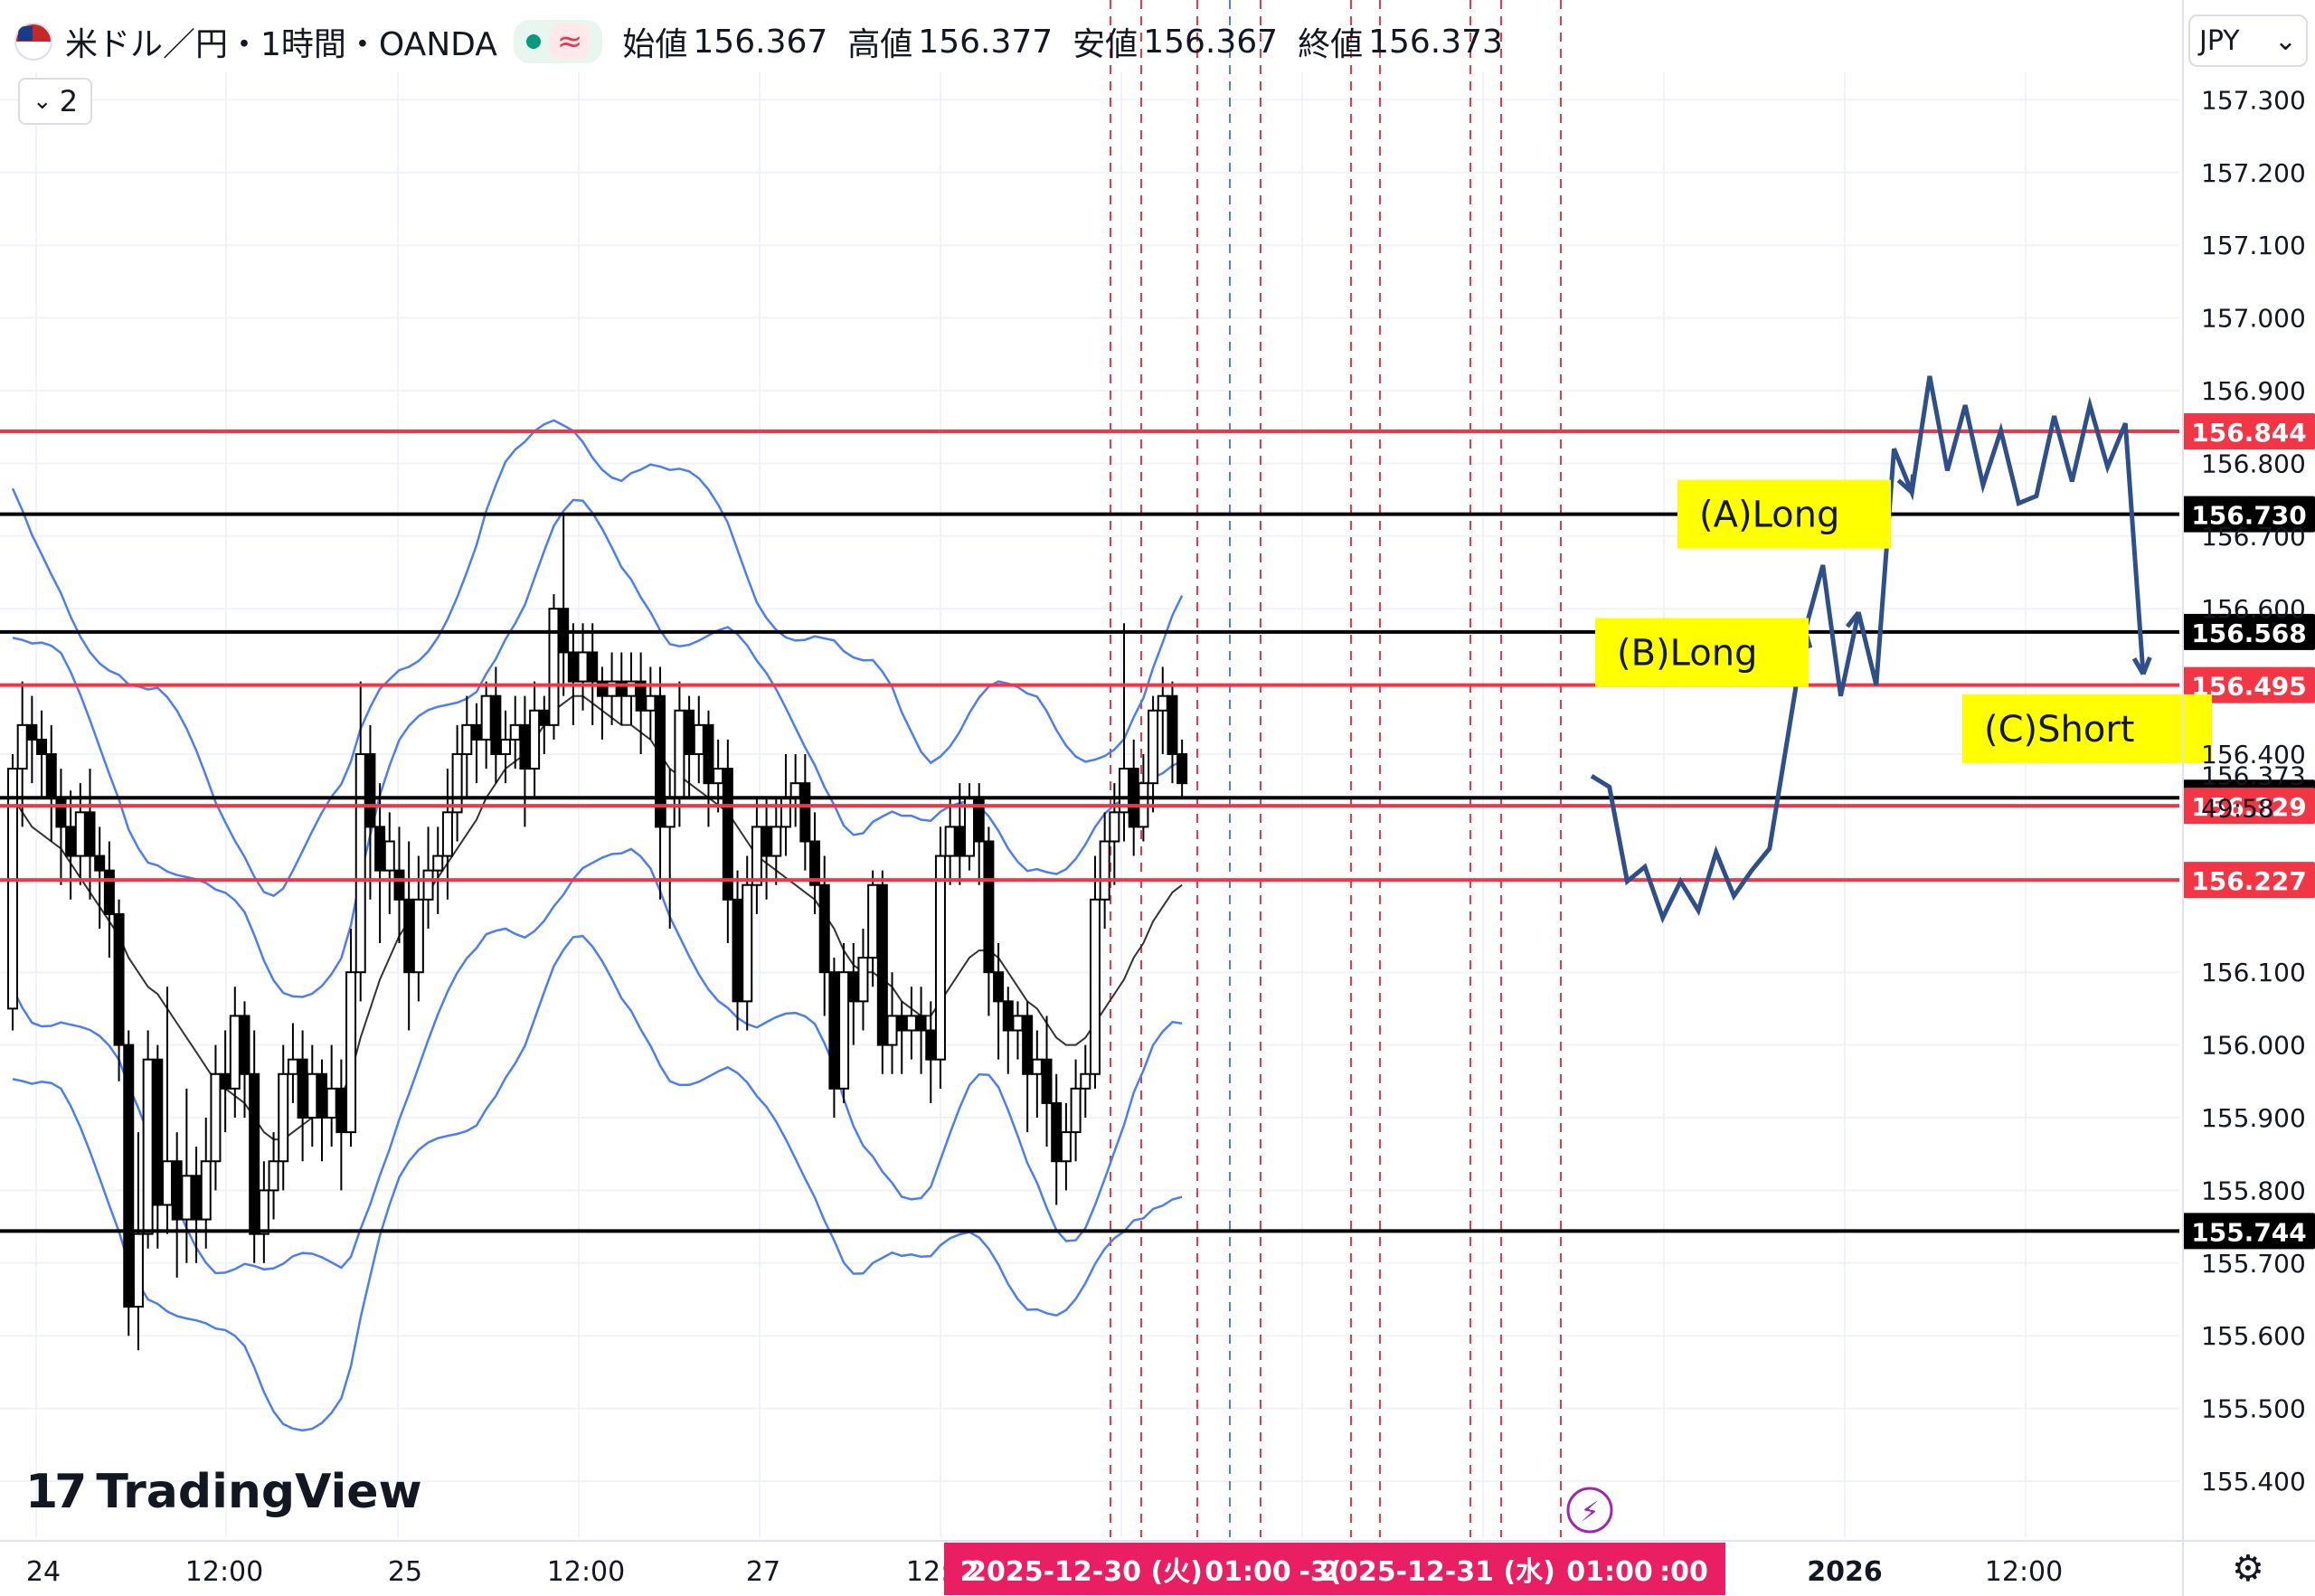  I want to click on market-open-dot-icon, so click(533, 41).